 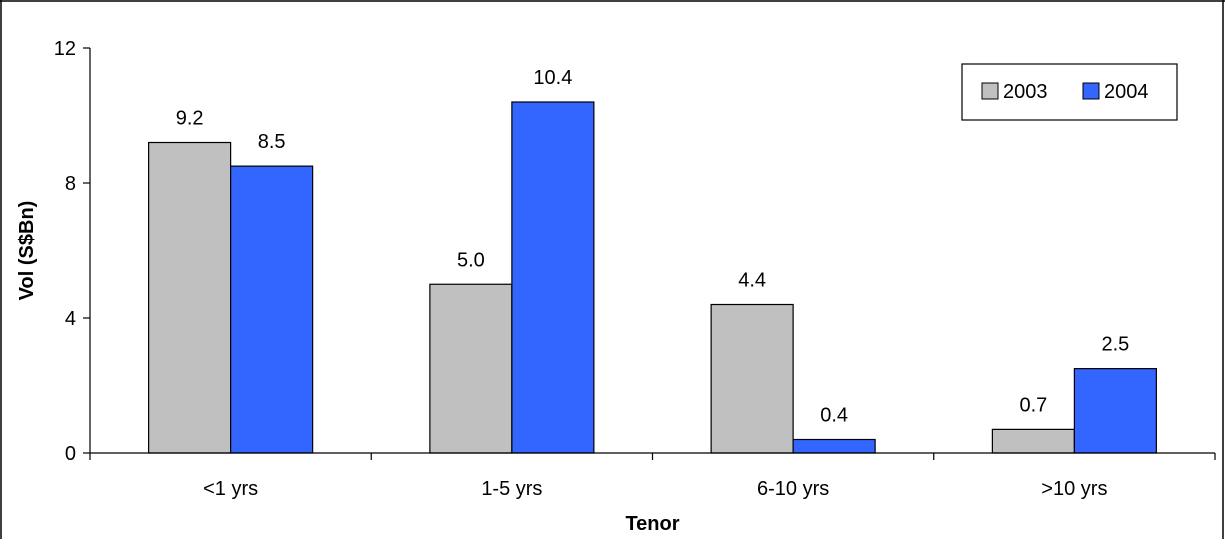 What do you see at coordinates (834, 416) in the screenshot?
I see `data-label-2004-6-10-yrs: 0.4` at bounding box center [834, 416].